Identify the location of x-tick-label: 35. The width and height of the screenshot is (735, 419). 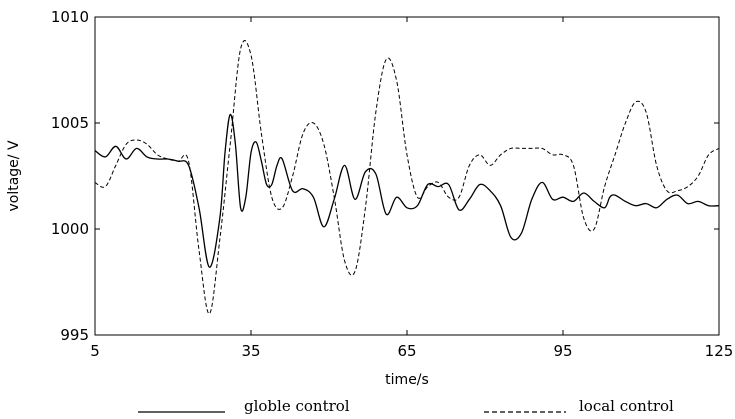
(250, 351).